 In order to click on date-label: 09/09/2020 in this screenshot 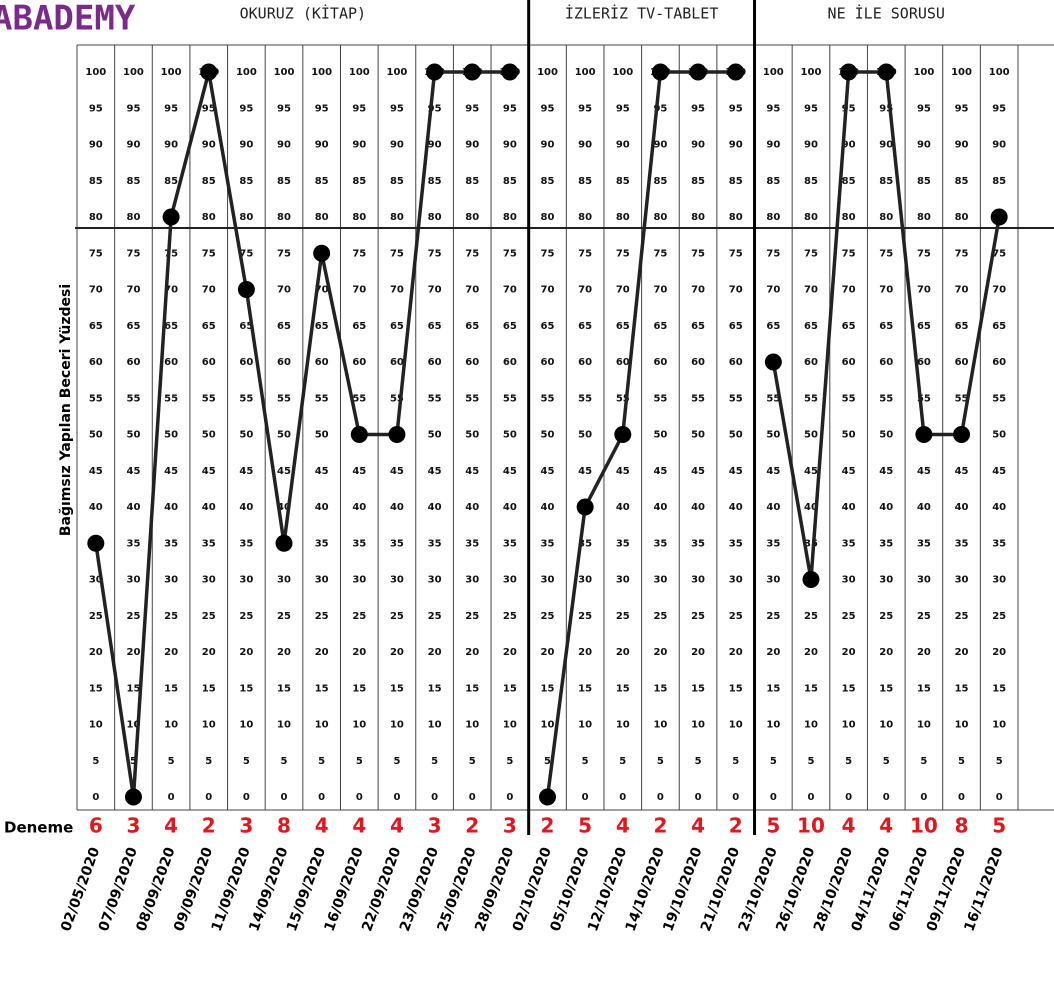, I will do `click(193, 889)`.